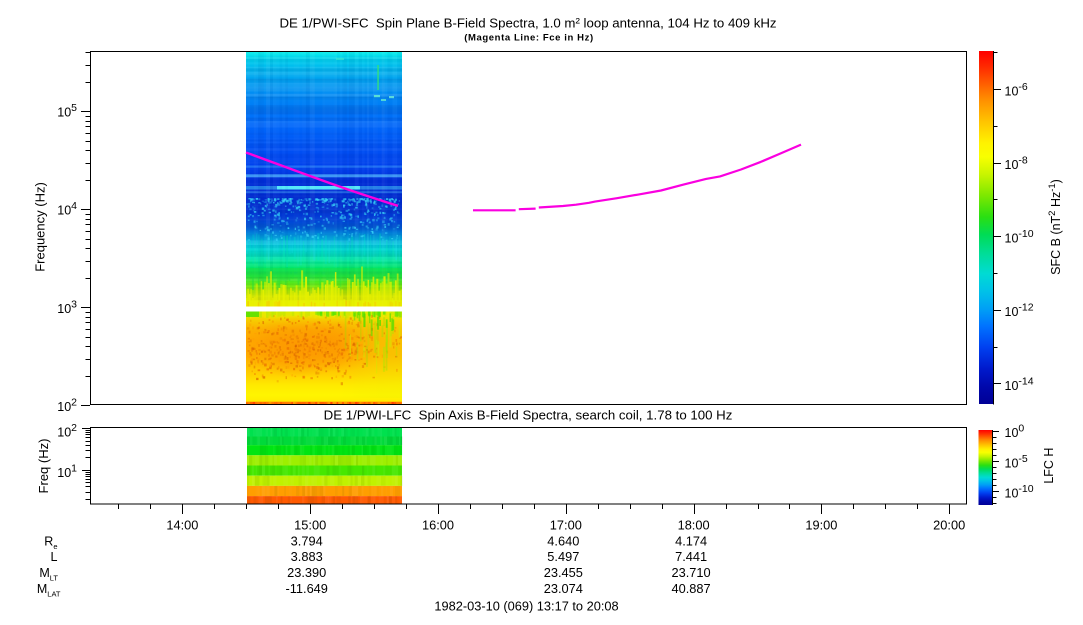 This screenshot has height=625, width=1083. Describe the element at coordinates (67, 111) in the screenshot. I see `svg-text: 10⁵` at that location.